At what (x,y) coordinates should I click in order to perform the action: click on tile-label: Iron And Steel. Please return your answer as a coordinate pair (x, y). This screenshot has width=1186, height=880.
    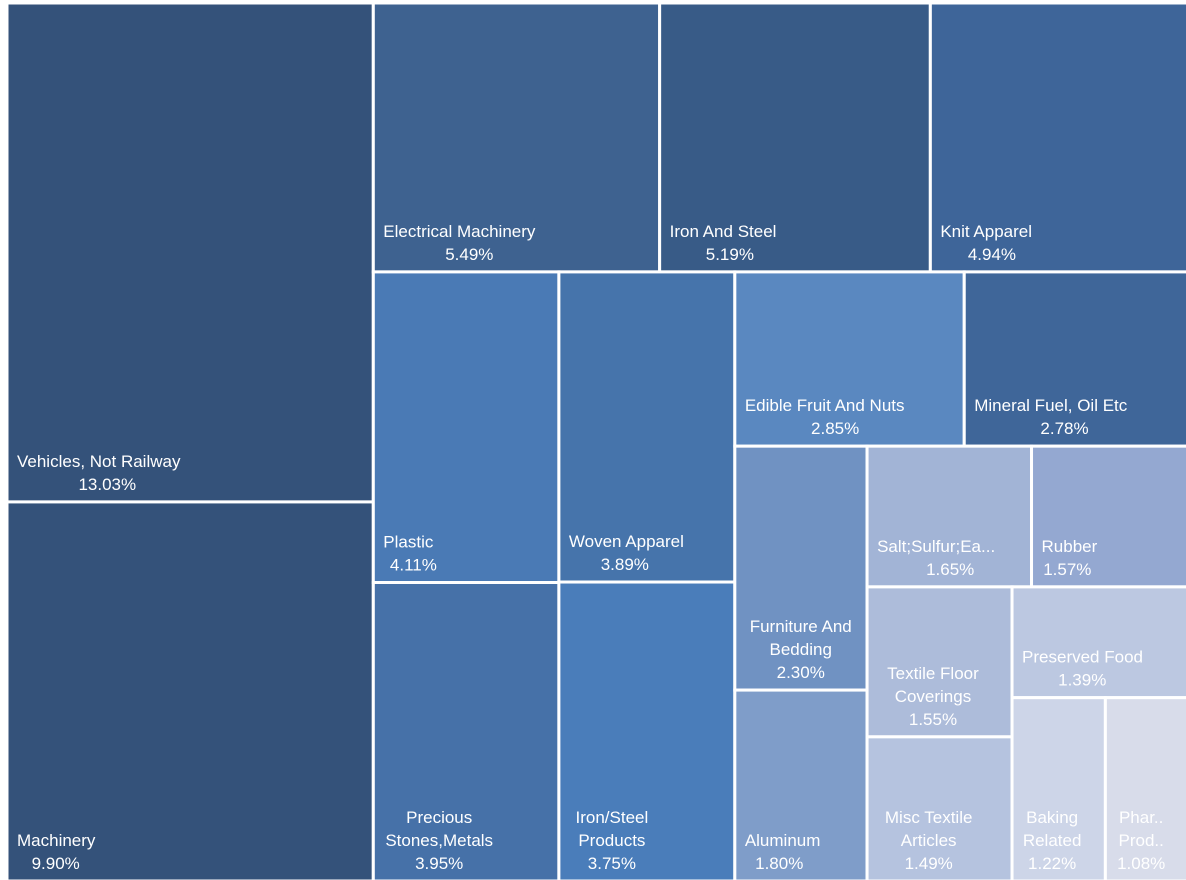
    Looking at the image, I should click on (723, 231).